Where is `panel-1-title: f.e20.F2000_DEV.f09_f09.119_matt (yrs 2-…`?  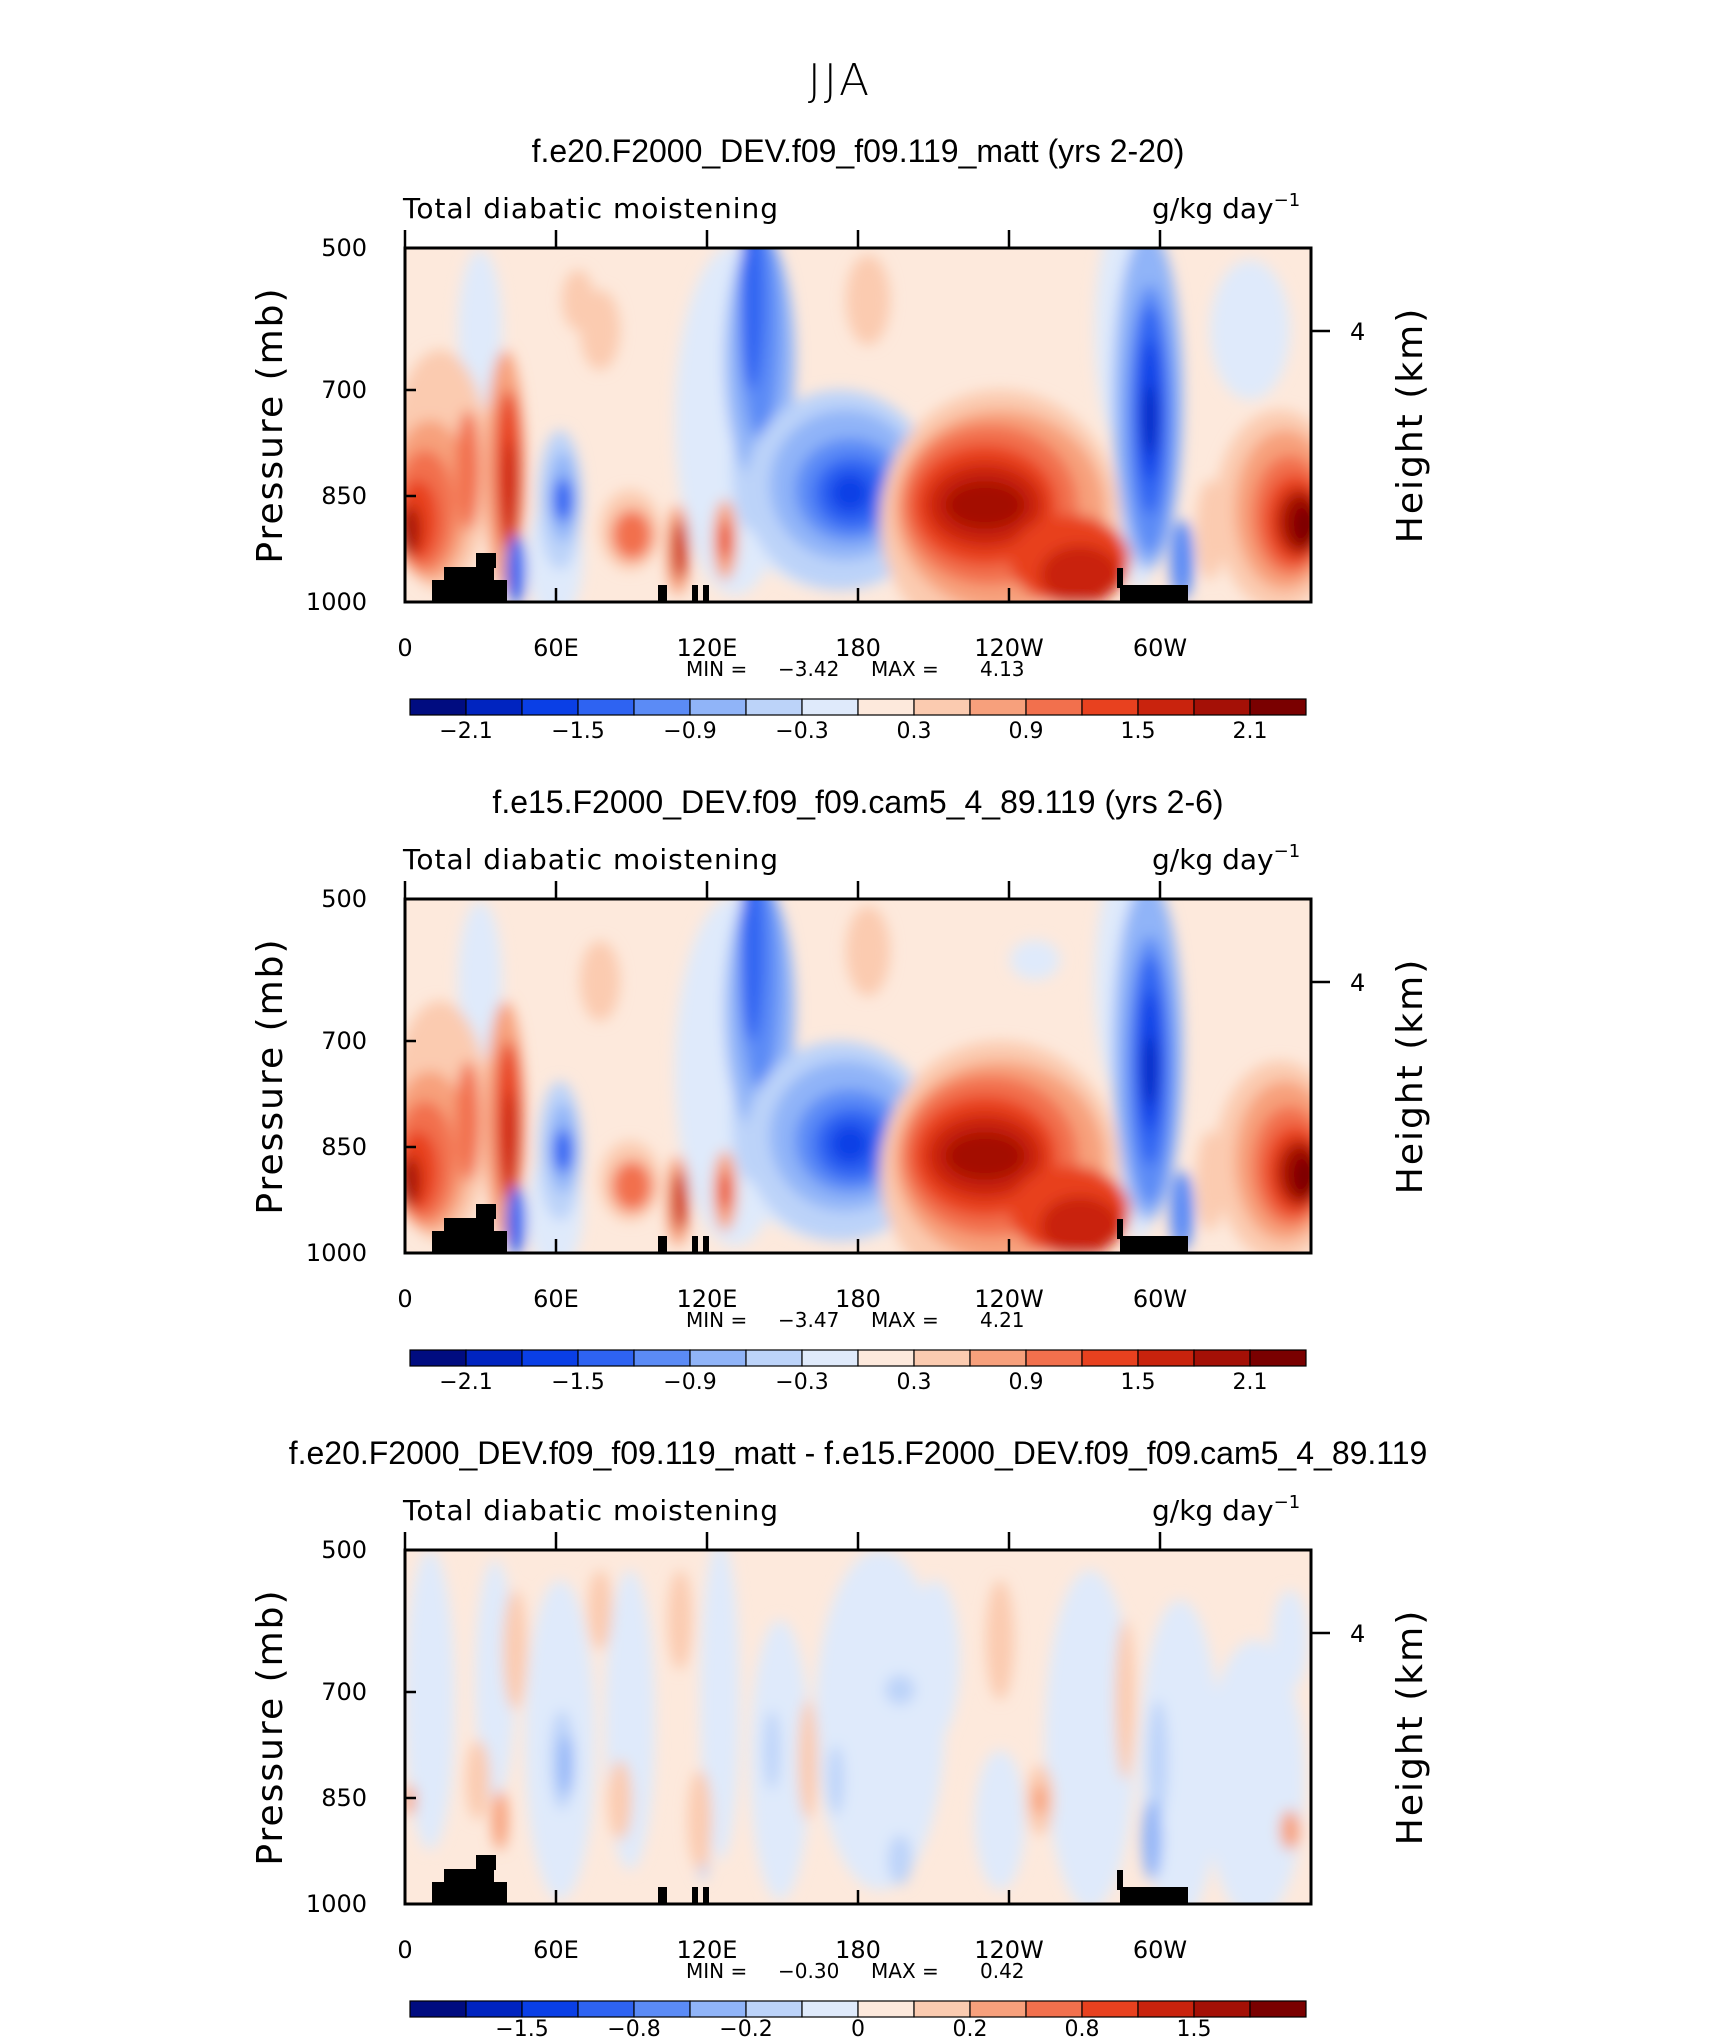 panel-1-title: f.e20.F2000_DEV.f09_f09.119_matt (yrs 2-… is located at coordinates (858, 151).